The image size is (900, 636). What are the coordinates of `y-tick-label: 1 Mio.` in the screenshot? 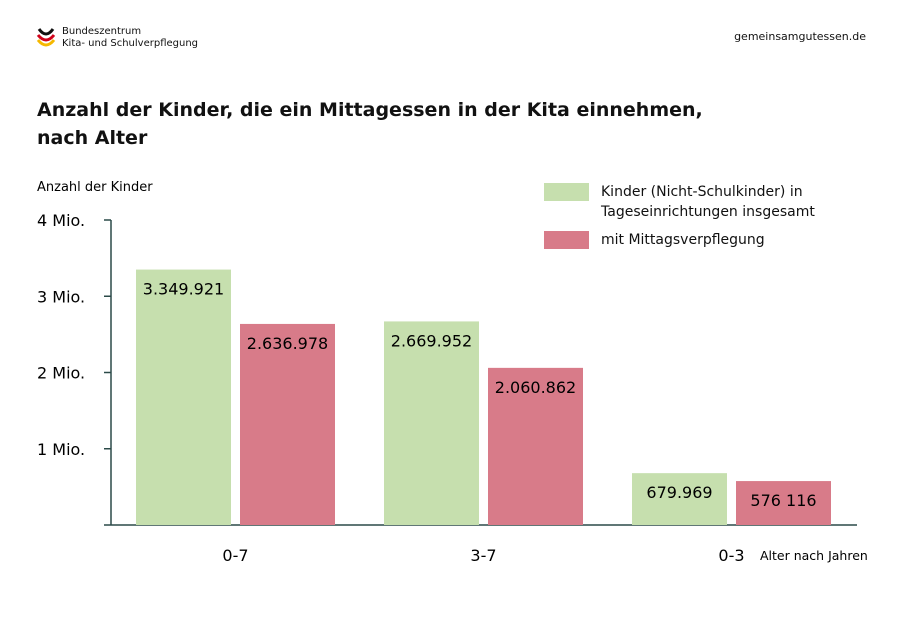 It's located at (61, 449).